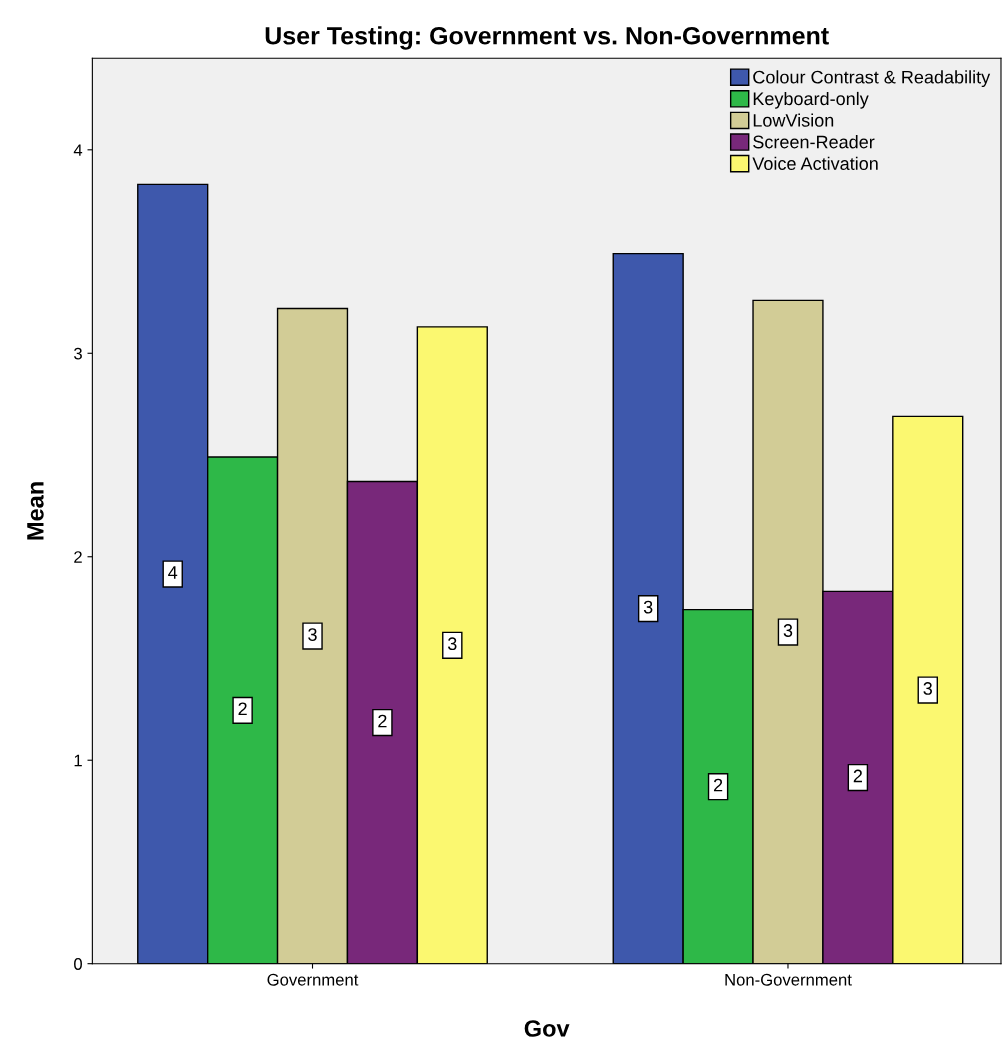 This screenshot has height=1059, width=1004. I want to click on y-tick-label: 3, so click(78, 353).